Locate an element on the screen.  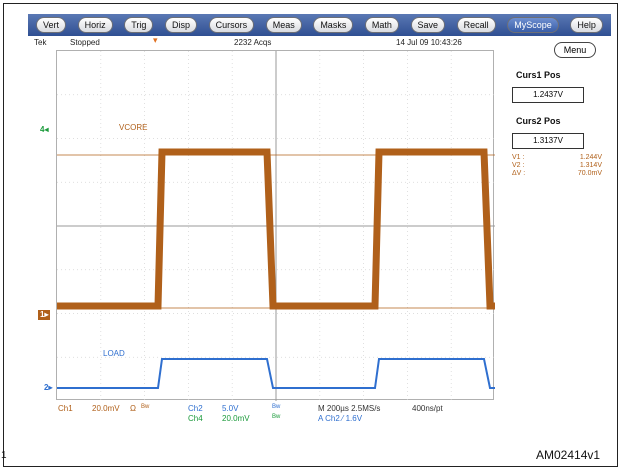
ch2-label: Ch2 is located at coordinates (195, 408).